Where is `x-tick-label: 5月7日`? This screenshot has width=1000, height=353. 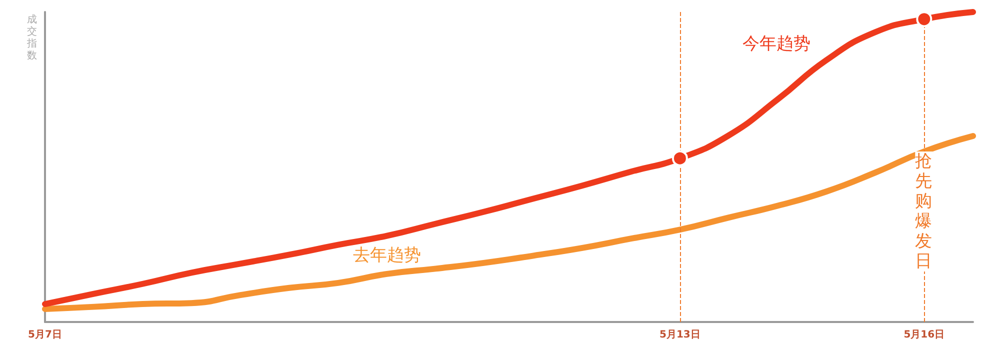
x-tick-label: 5月7日 is located at coordinates (45, 335).